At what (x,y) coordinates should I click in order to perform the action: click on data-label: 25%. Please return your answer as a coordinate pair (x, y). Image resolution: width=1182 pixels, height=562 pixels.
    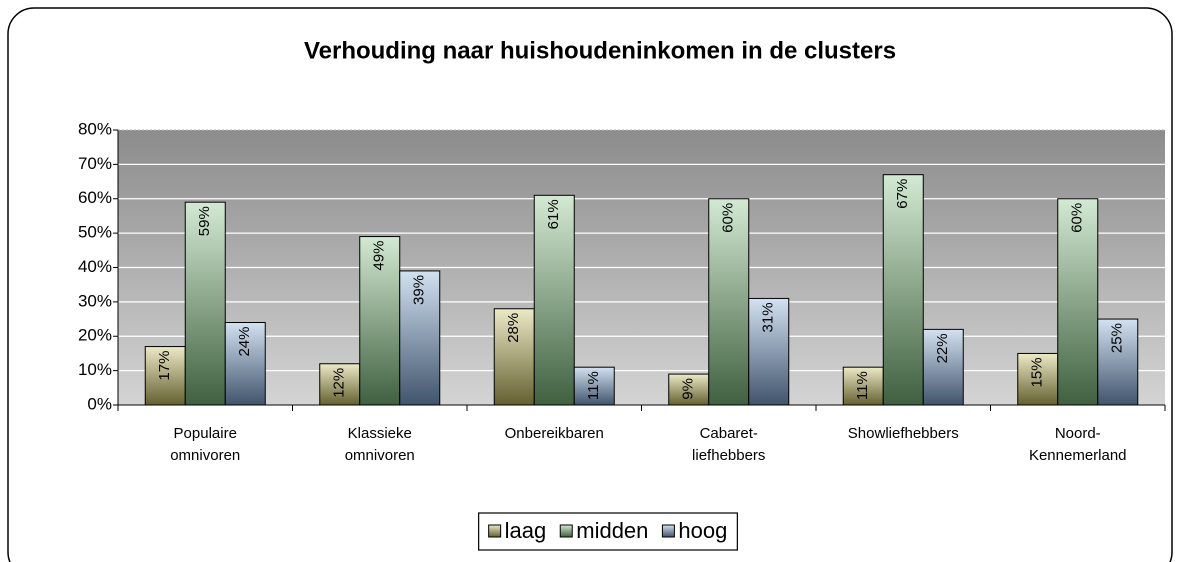
    Looking at the image, I should click on (1117, 338).